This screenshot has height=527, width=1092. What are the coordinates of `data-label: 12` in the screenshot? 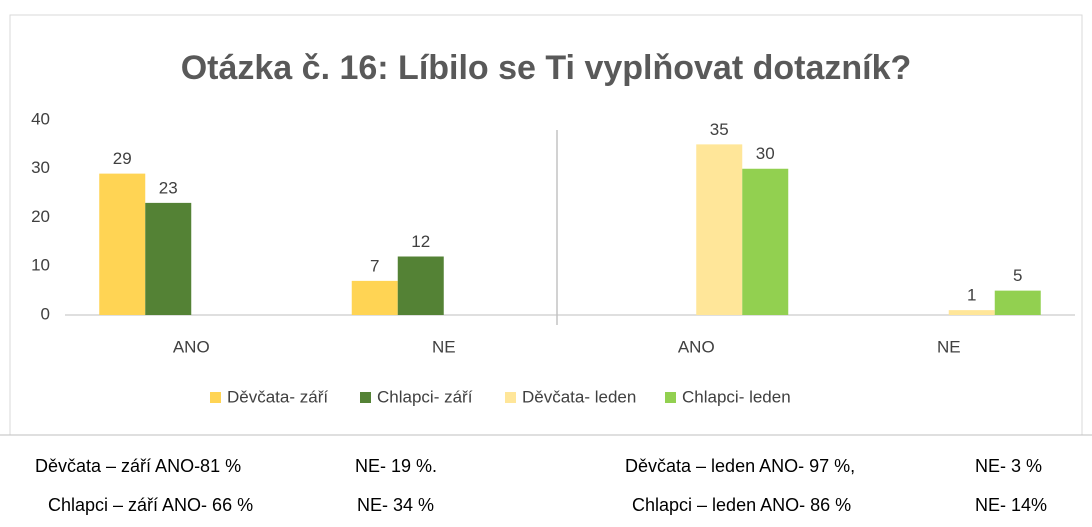 It's located at (420, 241).